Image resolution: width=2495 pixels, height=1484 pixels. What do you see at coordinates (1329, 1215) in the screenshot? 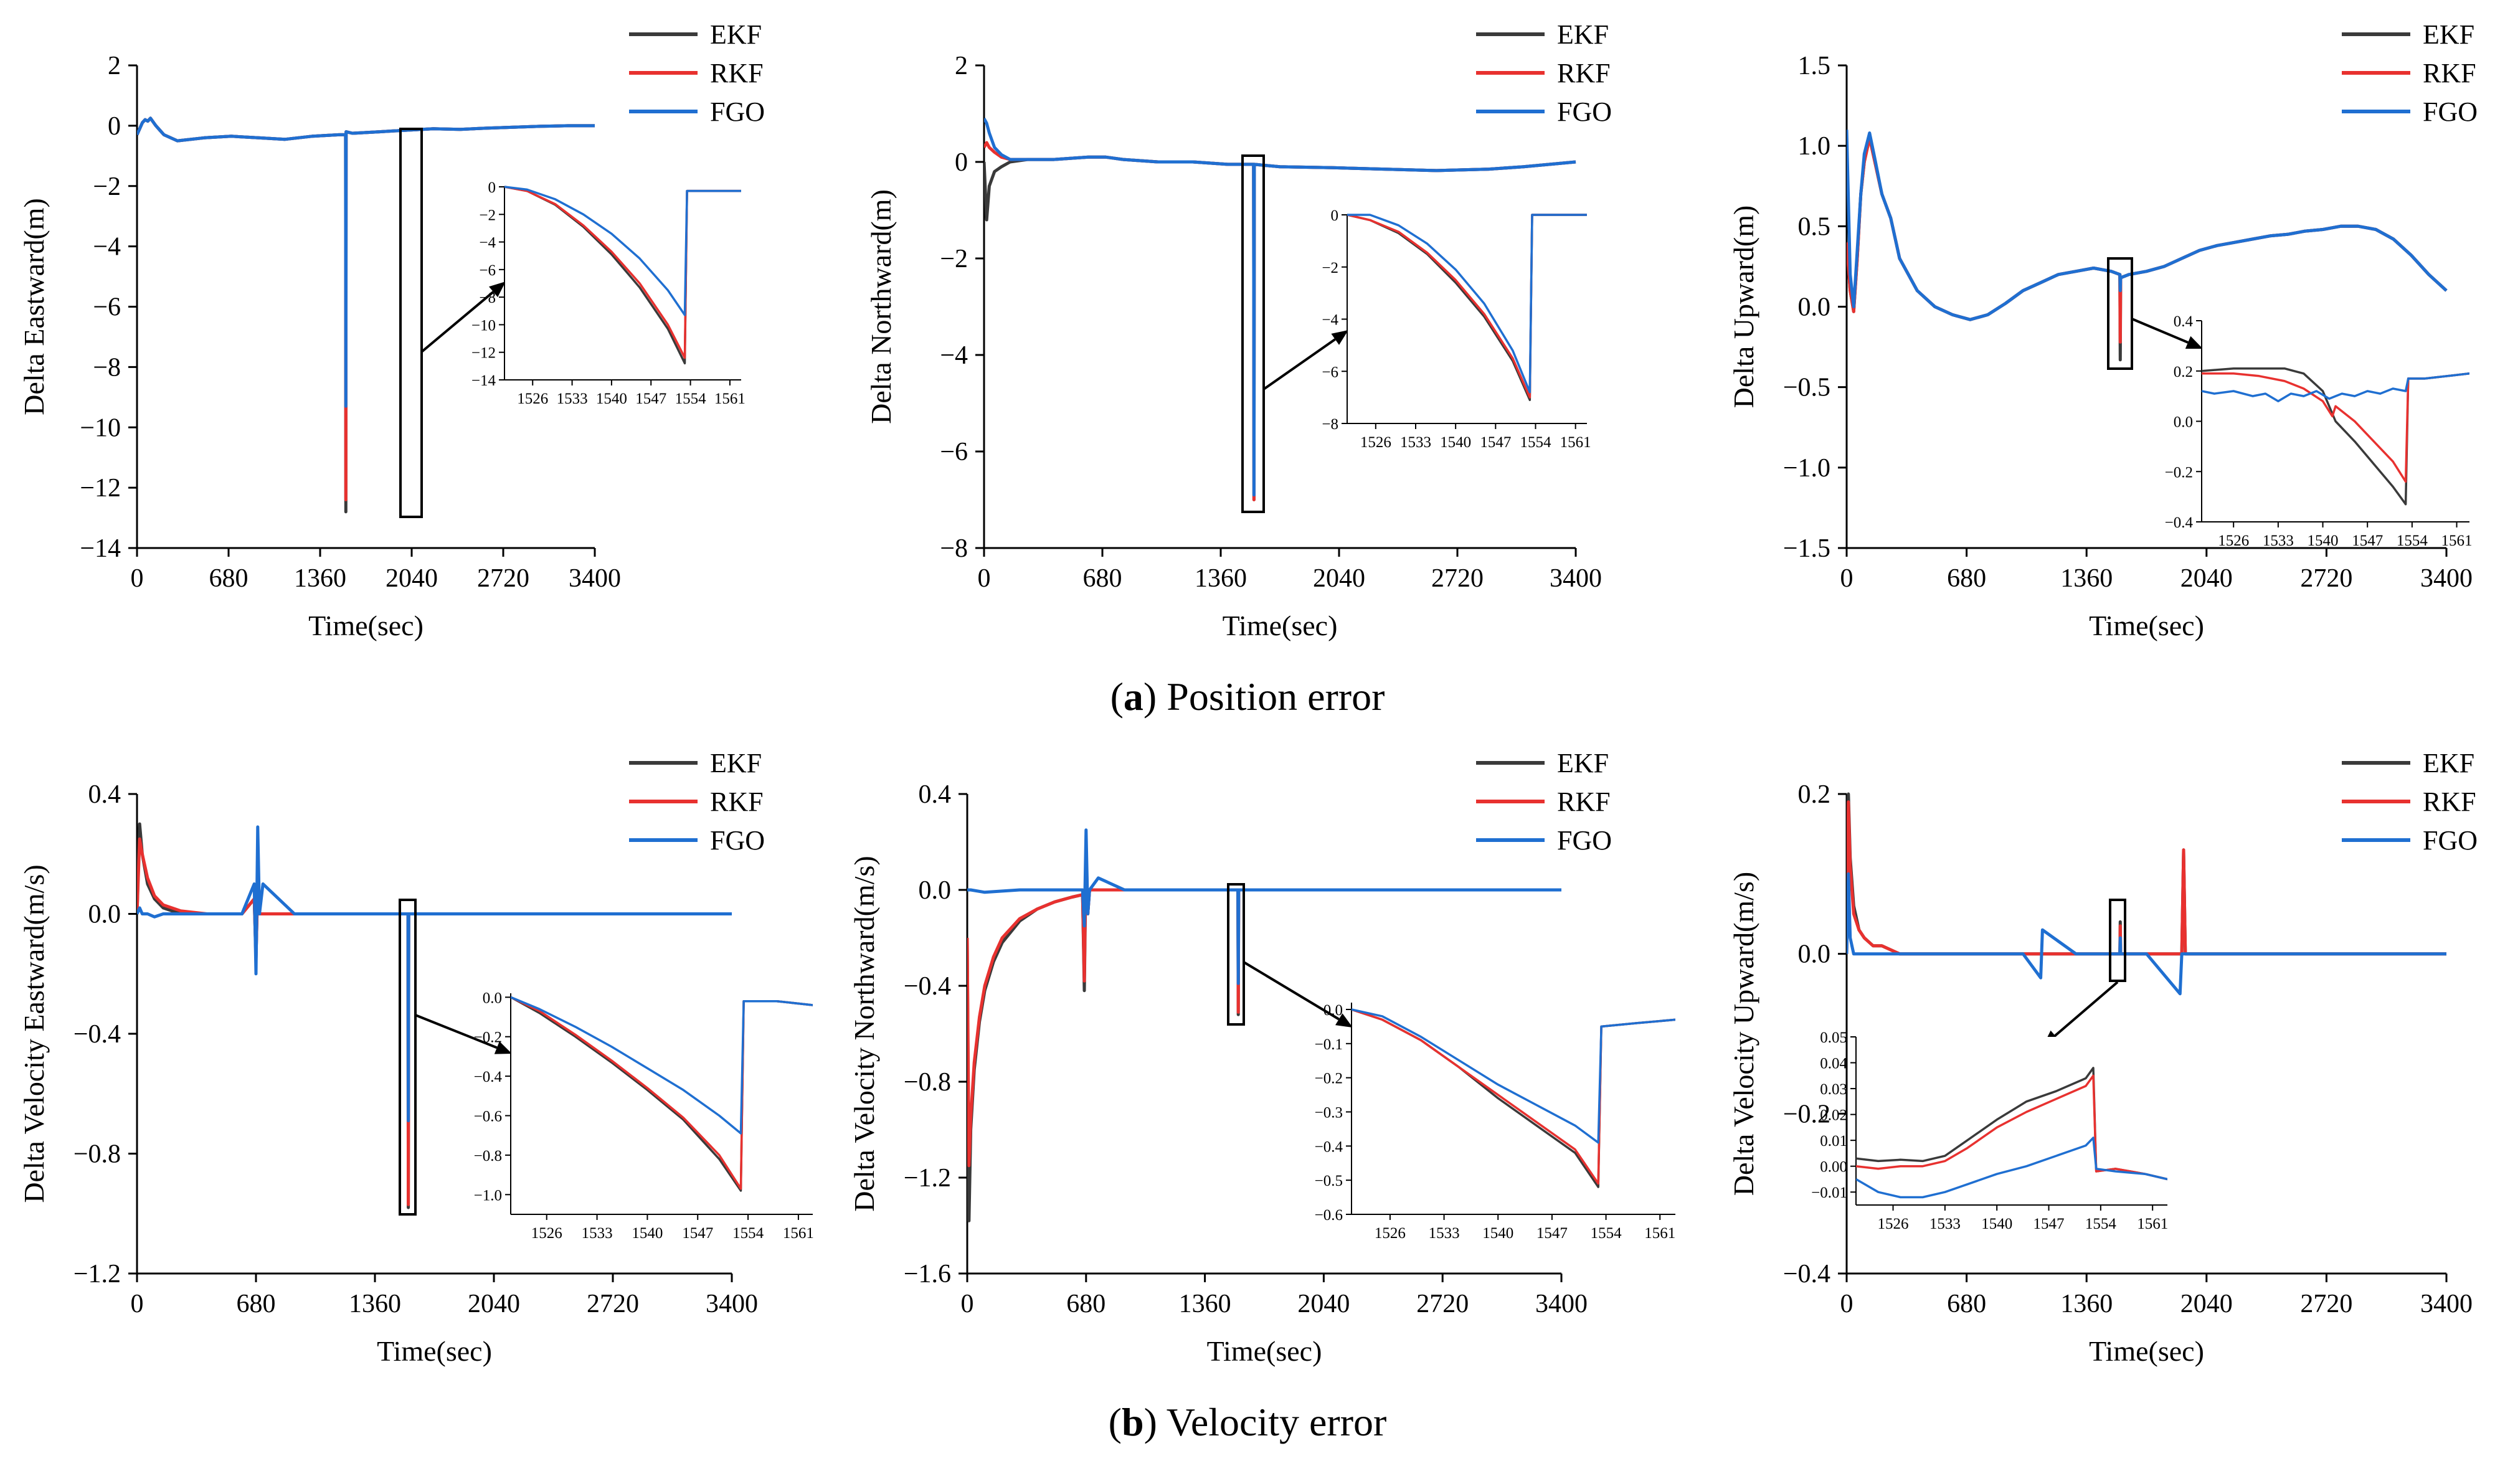
I see `vel-north-inset-y-tick-label: −0.6` at bounding box center [1329, 1215].